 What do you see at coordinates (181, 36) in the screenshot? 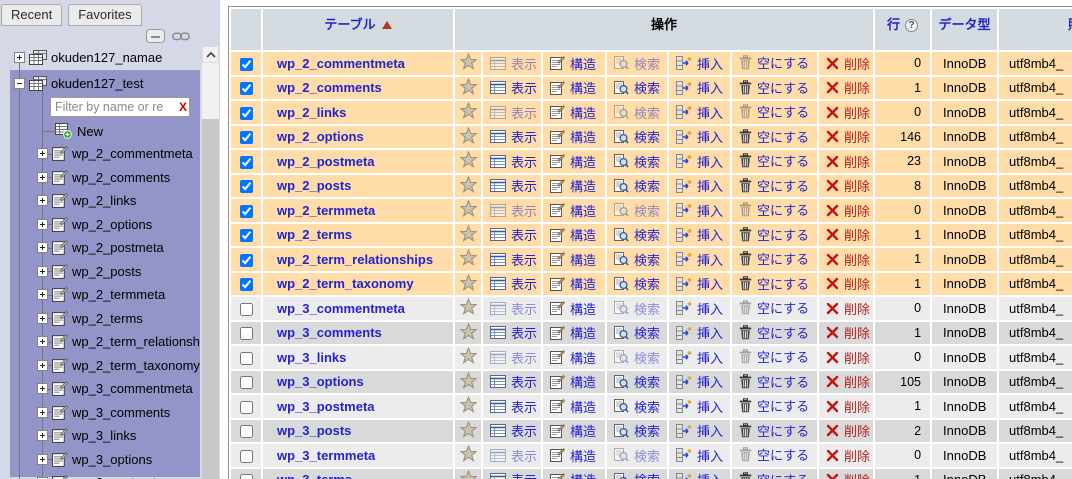
I see `unlink-chain-icon` at bounding box center [181, 36].